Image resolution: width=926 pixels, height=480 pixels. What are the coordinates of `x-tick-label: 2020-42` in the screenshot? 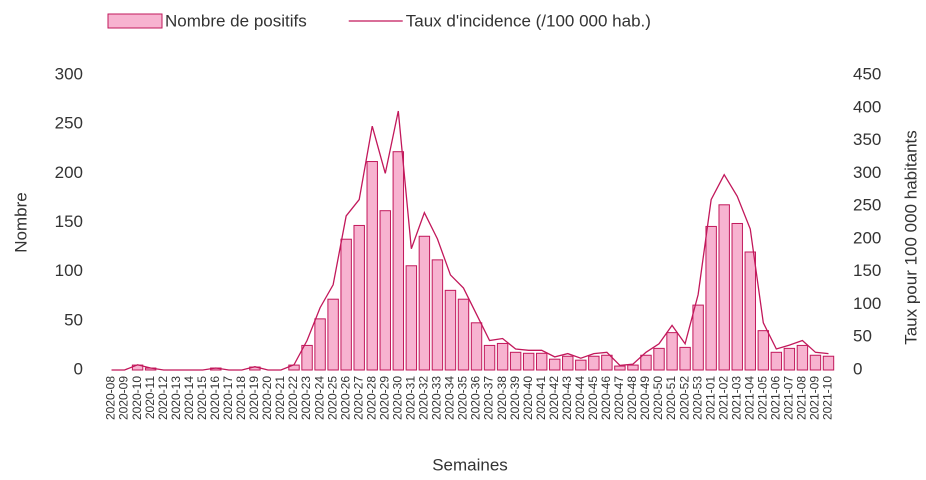 It's located at (554, 398).